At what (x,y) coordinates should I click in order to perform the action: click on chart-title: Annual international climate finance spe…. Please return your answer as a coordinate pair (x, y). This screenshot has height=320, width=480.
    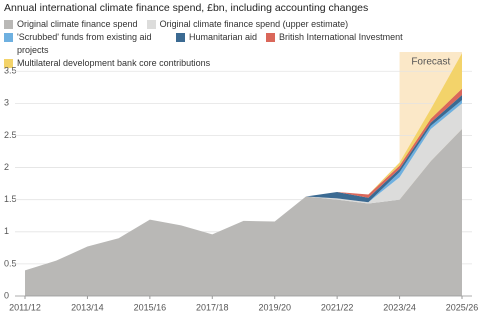
    Looking at the image, I should click on (186, 8).